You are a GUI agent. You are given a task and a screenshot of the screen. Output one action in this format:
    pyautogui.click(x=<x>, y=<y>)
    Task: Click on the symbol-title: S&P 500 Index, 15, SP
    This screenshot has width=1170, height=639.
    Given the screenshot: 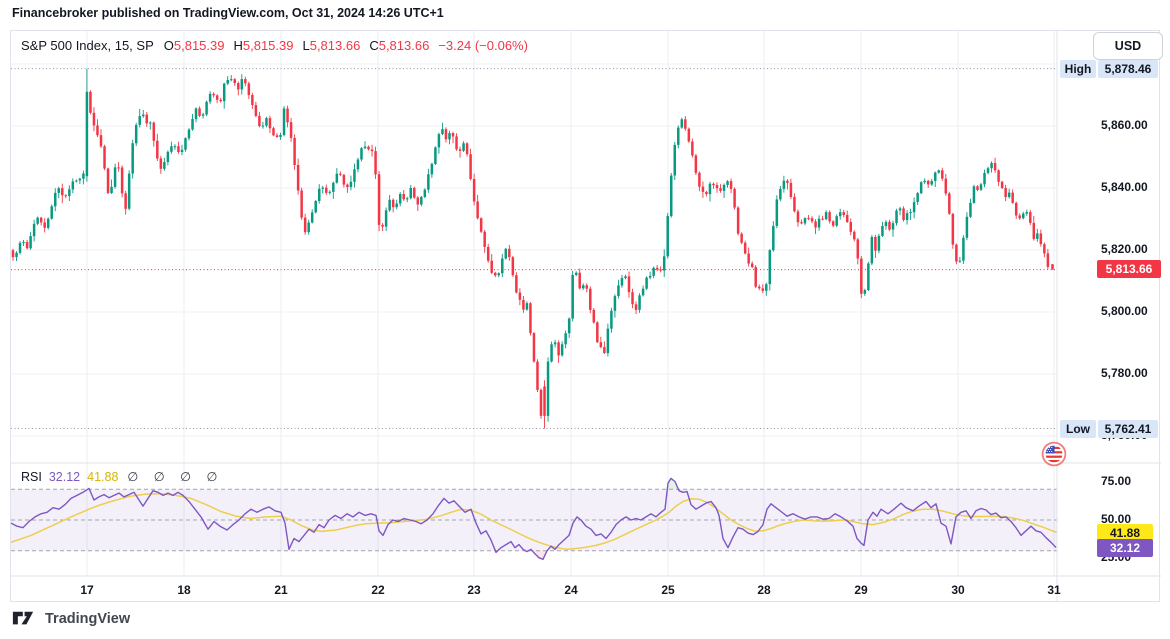 What is the action you would take?
    pyautogui.click(x=87, y=45)
    